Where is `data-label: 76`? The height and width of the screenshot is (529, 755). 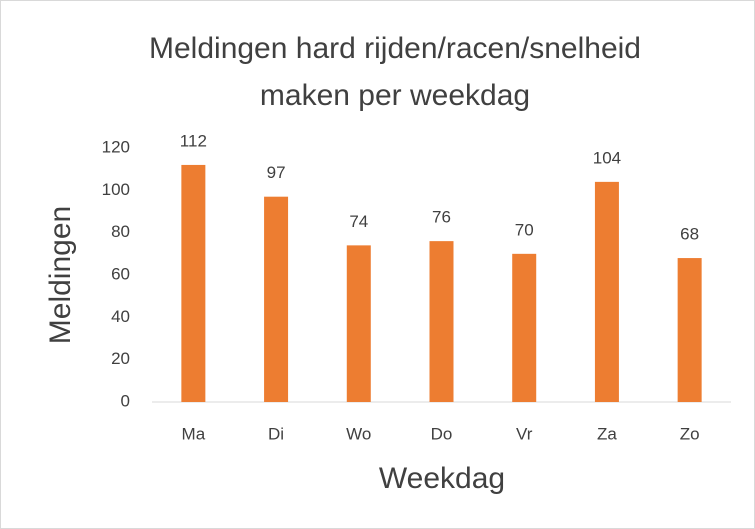 data-label: 76 is located at coordinates (441, 217).